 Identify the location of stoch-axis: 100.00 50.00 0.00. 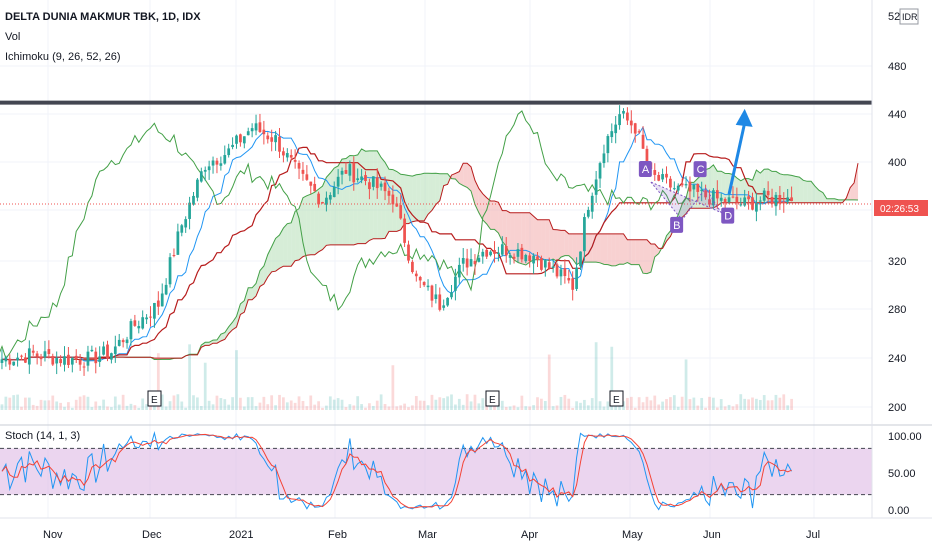
(905, 474).